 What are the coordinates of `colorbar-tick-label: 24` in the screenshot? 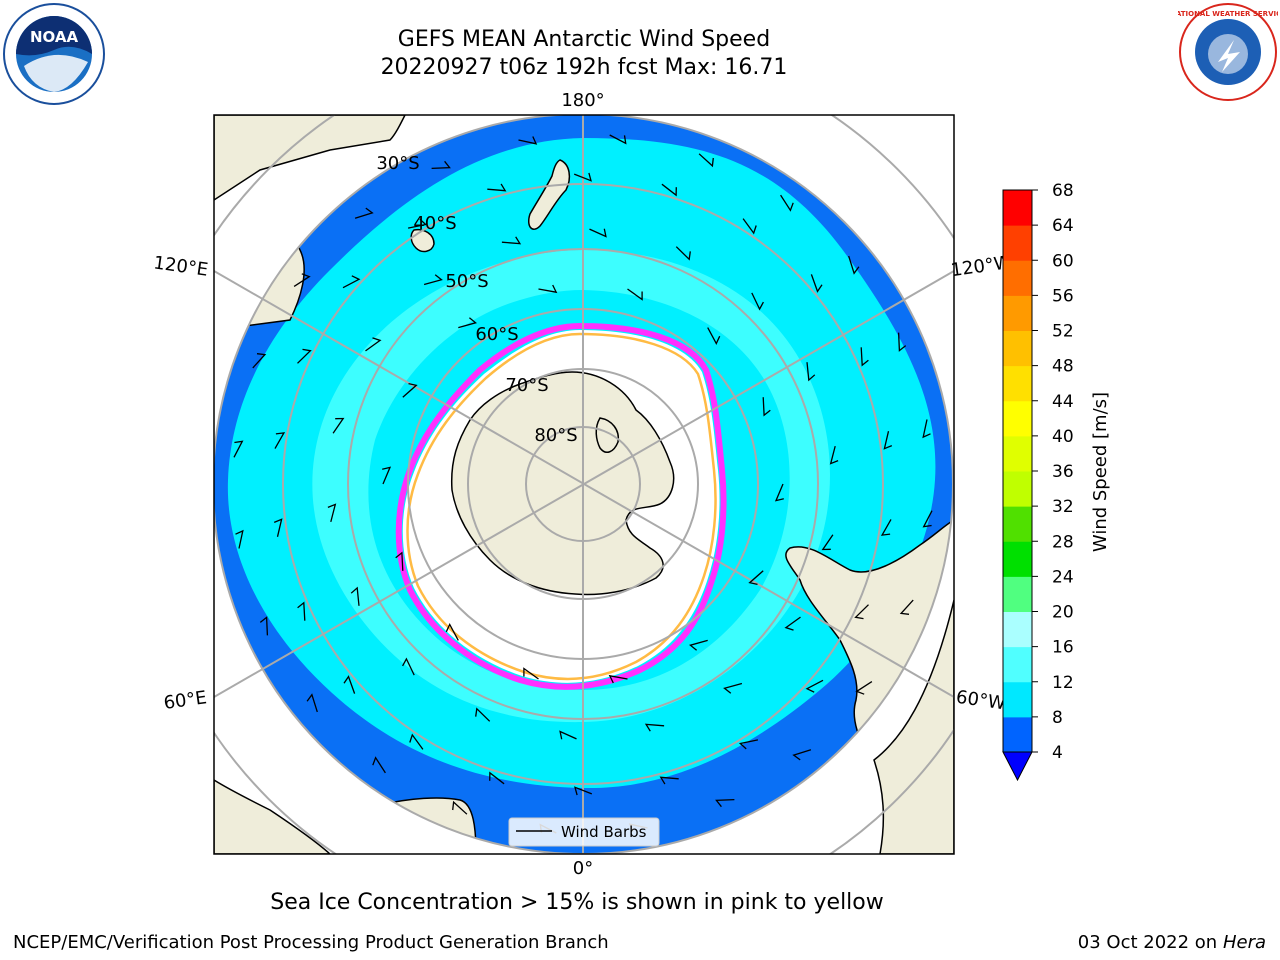 It's located at (1063, 577).